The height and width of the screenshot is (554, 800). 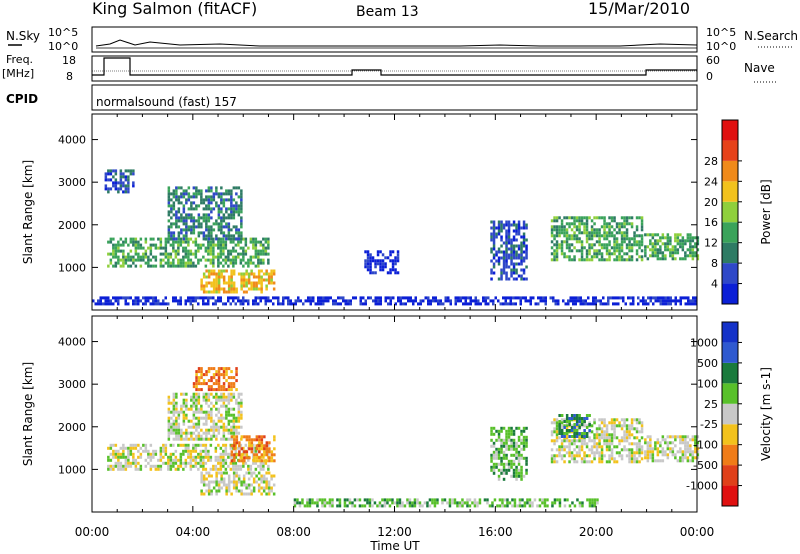 I want to click on power-colorbar-swatch, so click(x=730, y=293).